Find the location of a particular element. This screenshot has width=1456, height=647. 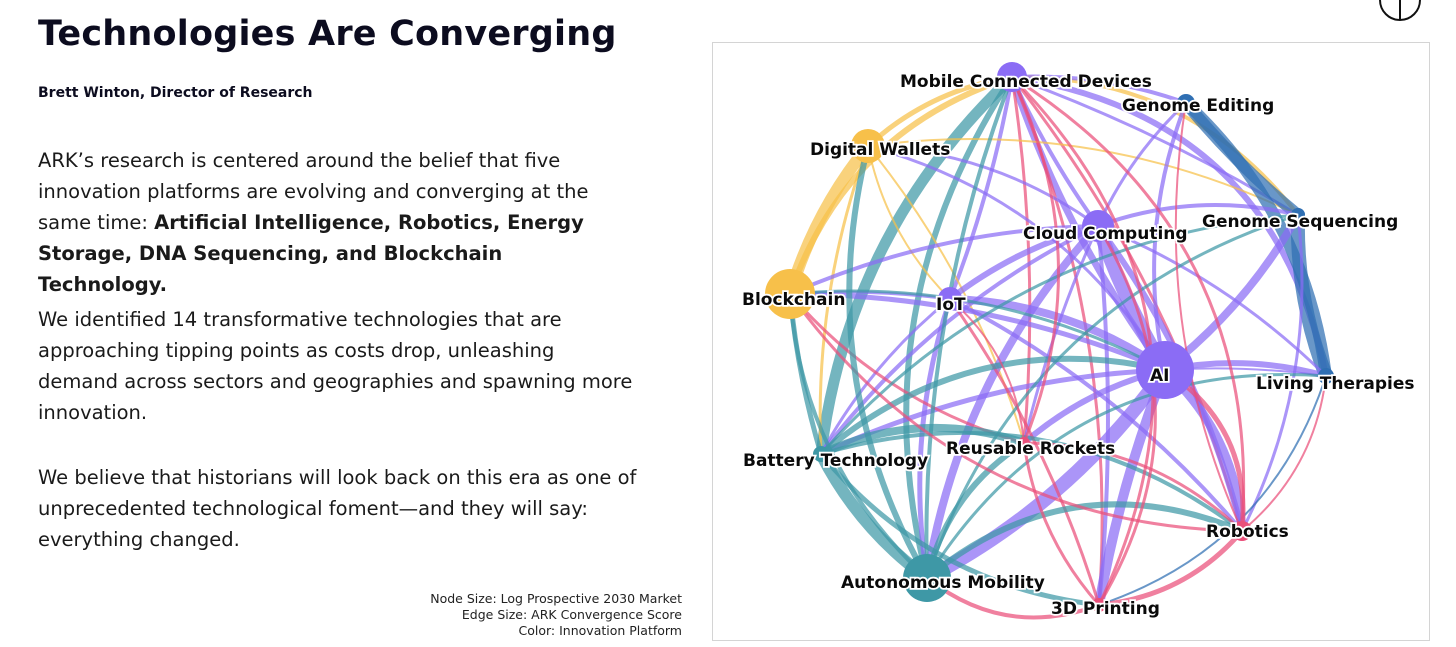

node-label-iot: IoT is located at coordinates (951, 305).